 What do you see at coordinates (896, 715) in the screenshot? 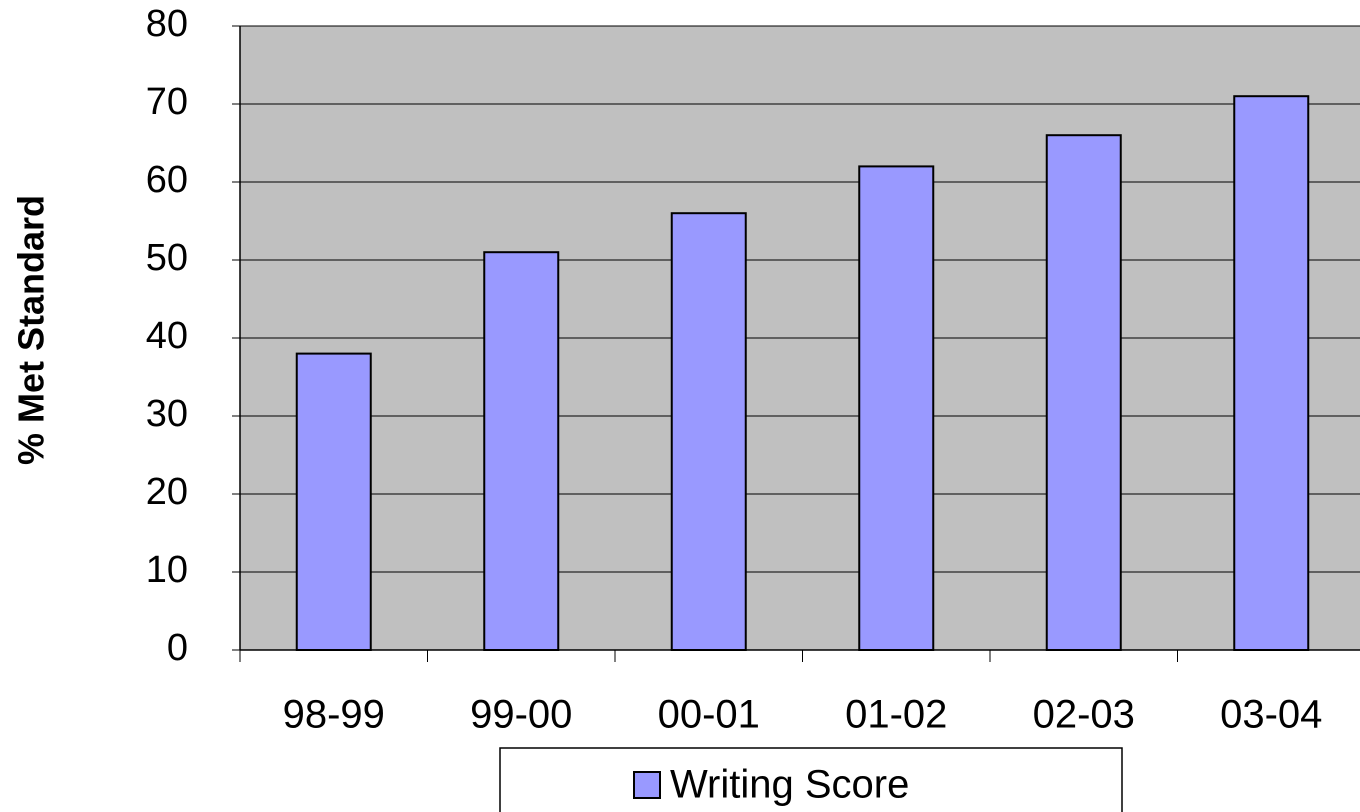
I see `x-tick-label: 01-02` at bounding box center [896, 715].